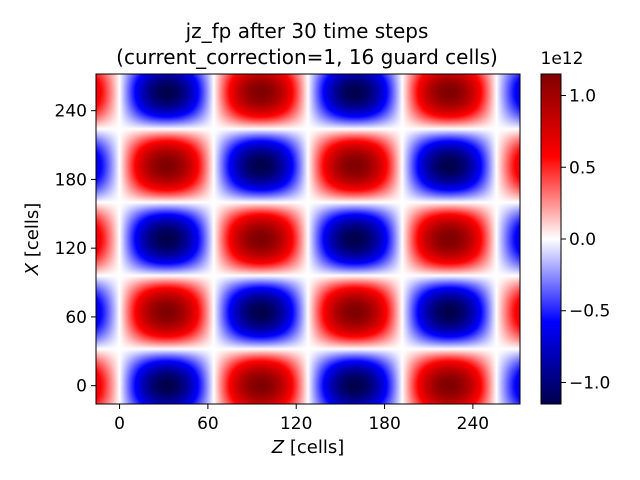 The height and width of the screenshot is (480, 640). Describe the element at coordinates (582, 97) in the screenshot. I see `colorbar-tick-label: 1.0` at that location.